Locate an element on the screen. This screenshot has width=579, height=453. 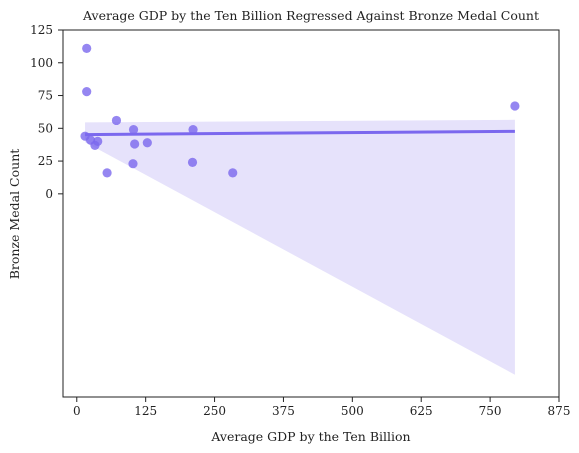
y-tick-label: 50 is located at coordinates (45, 128).